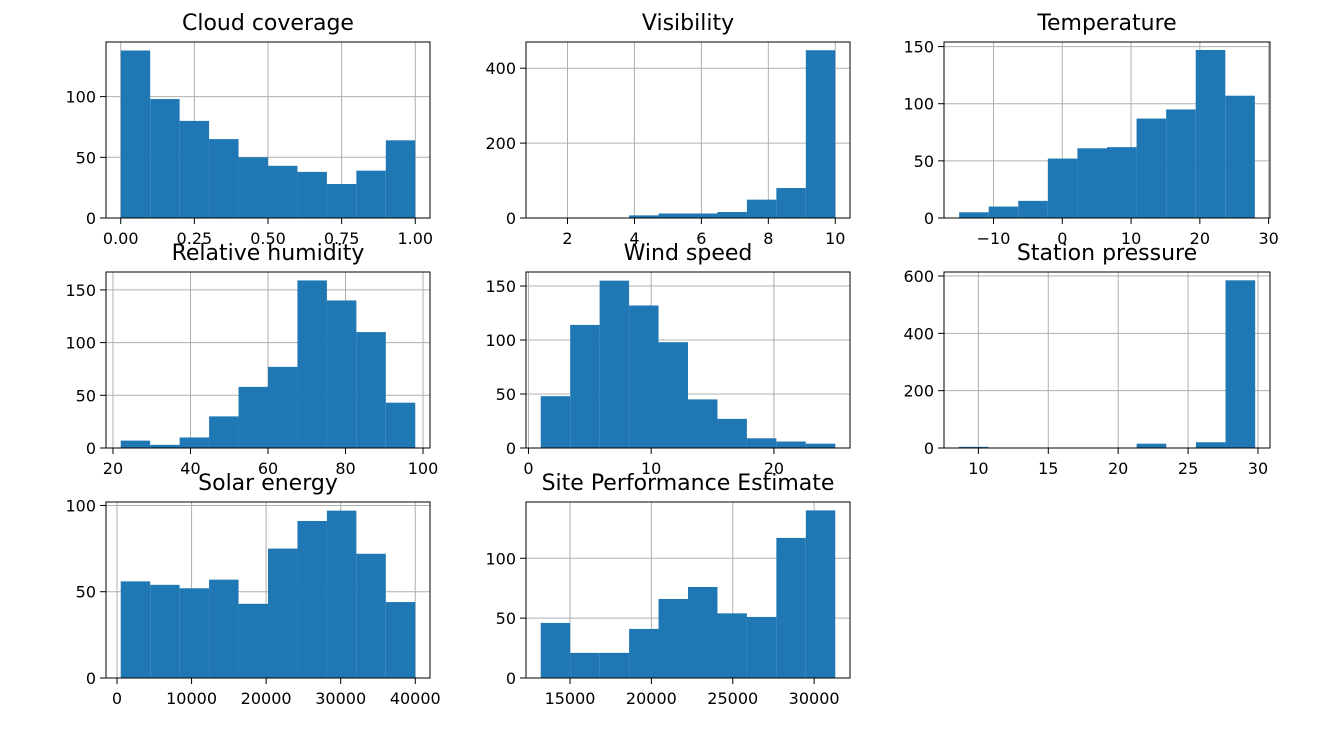 The height and width of the screenshot is (730, 1327). What do you see at coordinates (191, 698) in the screenshot?
I see `x-tick-label: 10000` at bounding box center [191, 698].